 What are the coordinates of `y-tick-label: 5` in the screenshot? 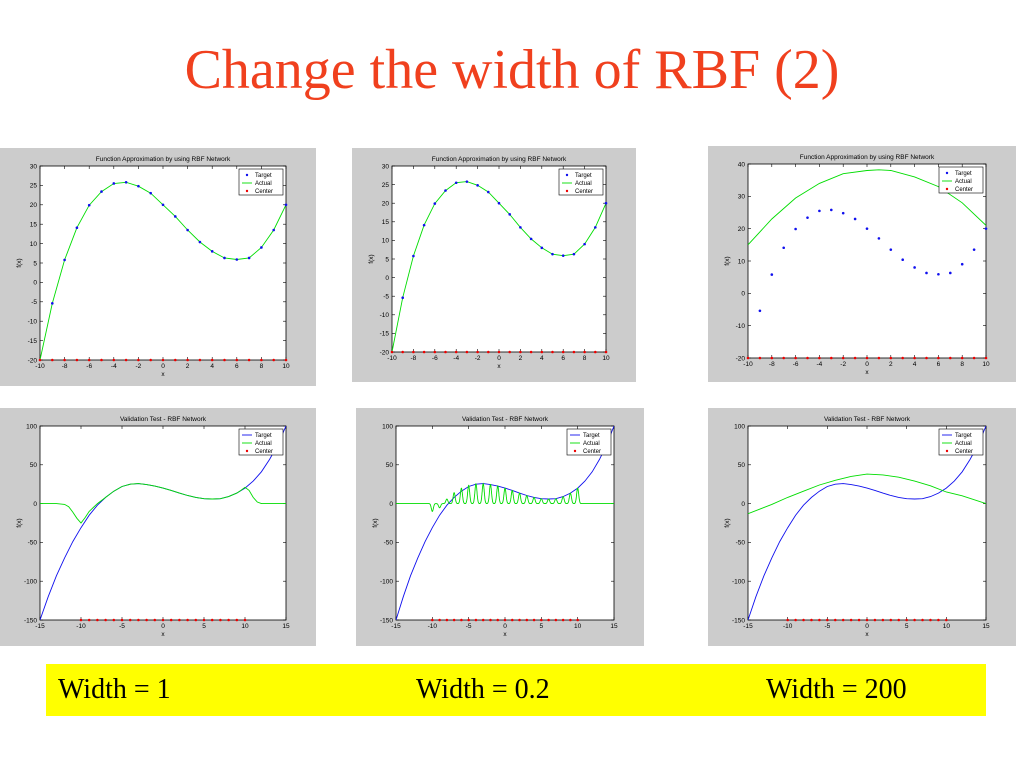 It's located at (35, 263).